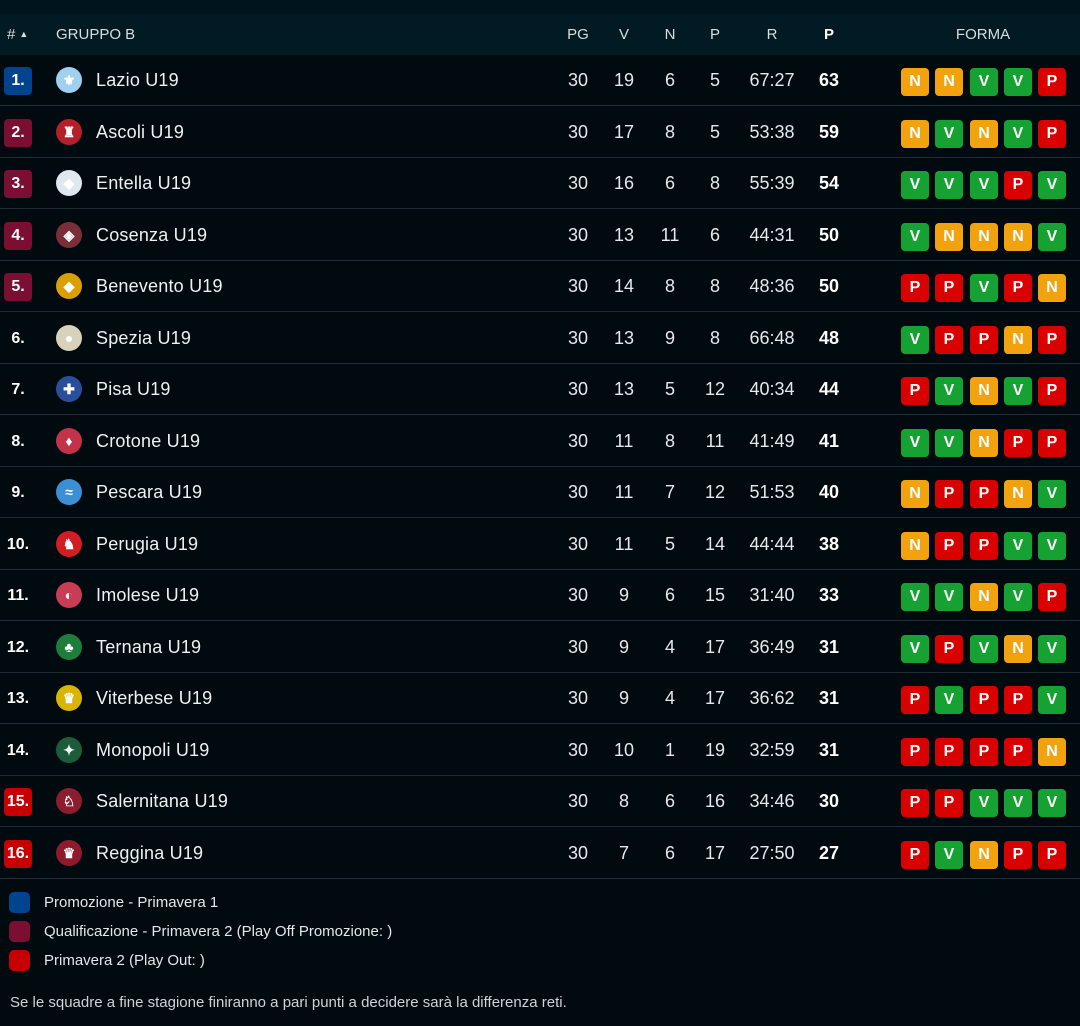 Image resolution: width=1080 pixels, height=1026 pixels. I want to click on team-name: Ascoli U19, so click(140, 132).